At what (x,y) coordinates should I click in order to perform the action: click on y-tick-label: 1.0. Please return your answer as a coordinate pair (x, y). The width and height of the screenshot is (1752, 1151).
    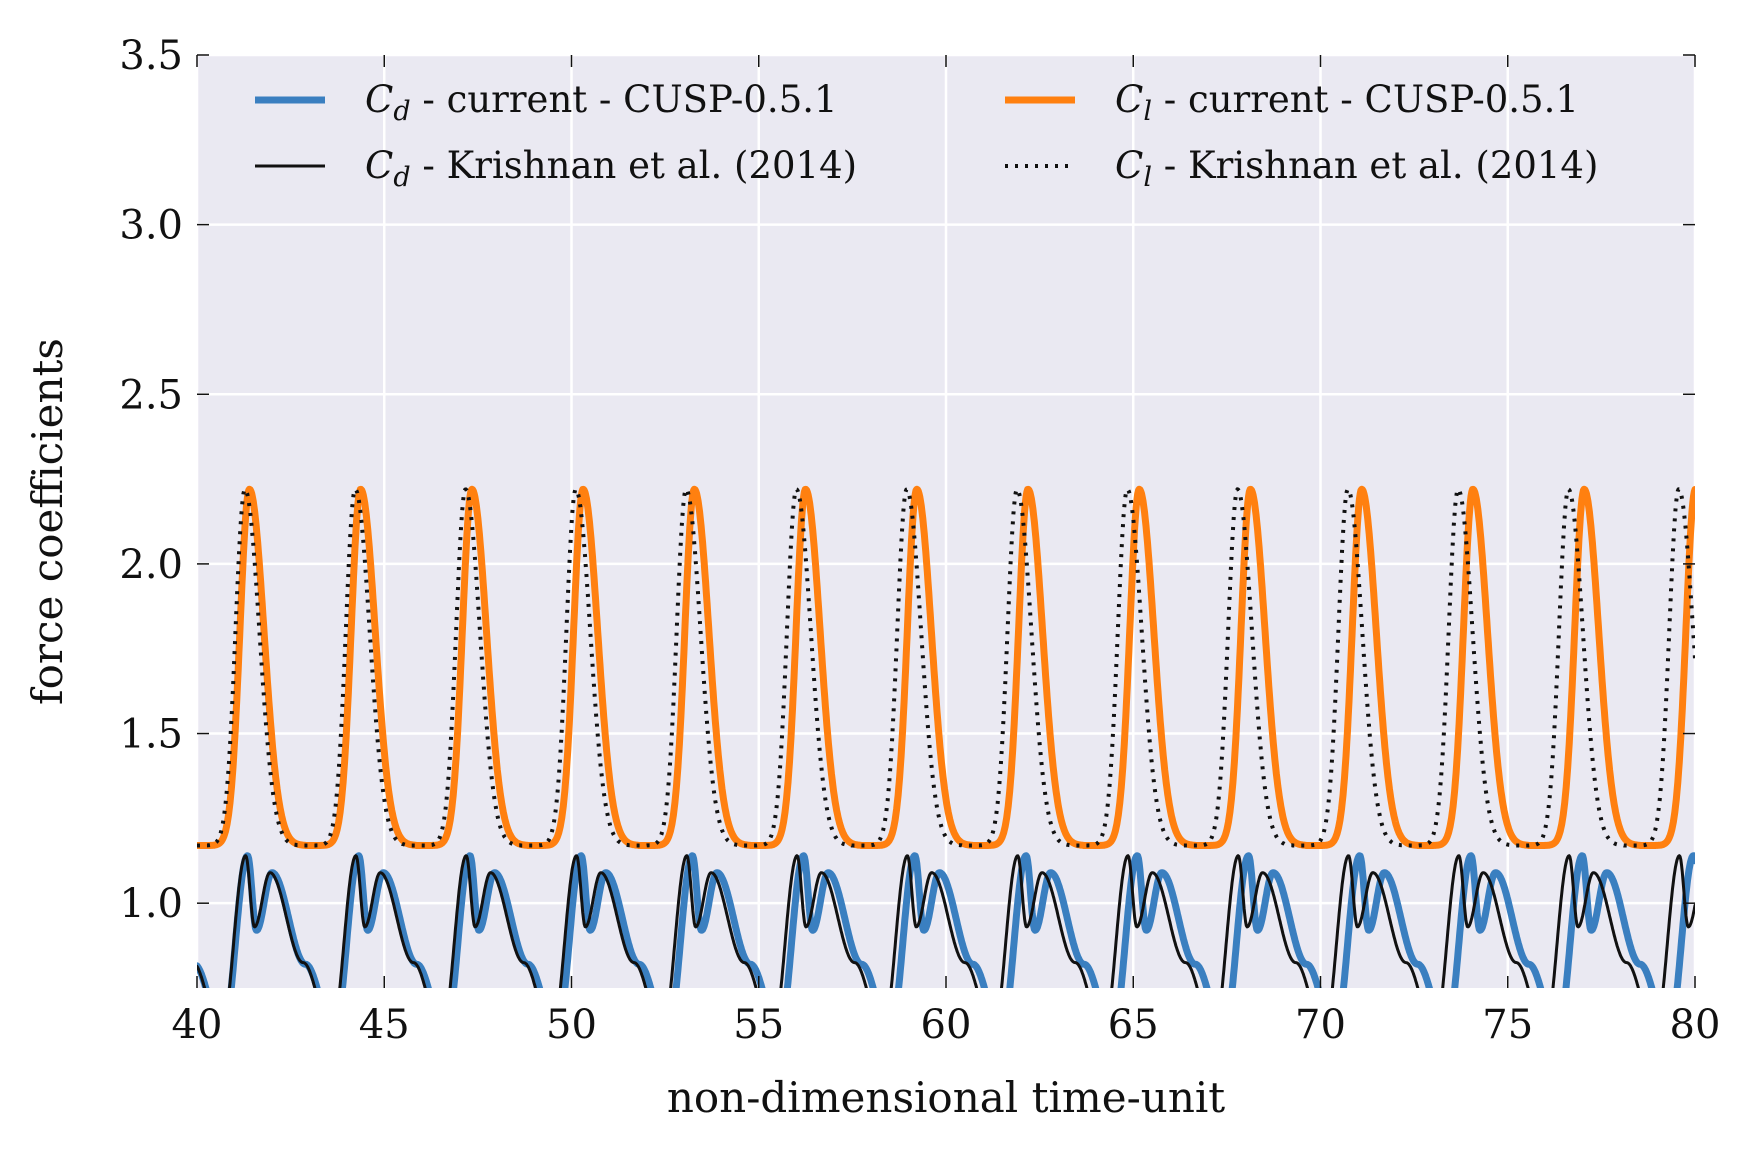
    Looking at the image, I should click on (151, 904).